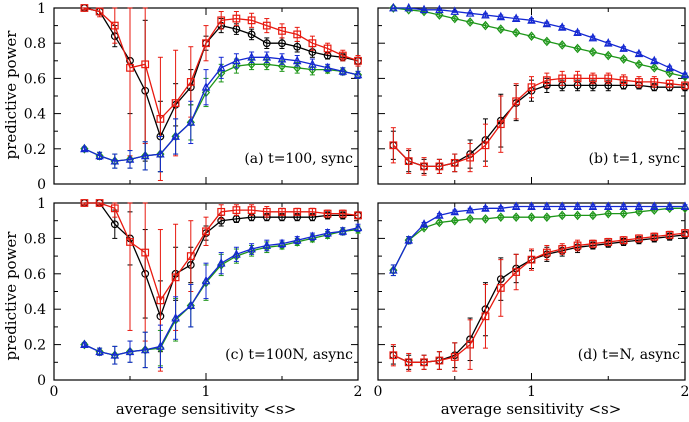 Image resolution: width=689 pixels, height=422 pixels. Describe the element at coordinates (11, 95) in the screenshot. I see `y-axis-title-top: predictive power` at that location.